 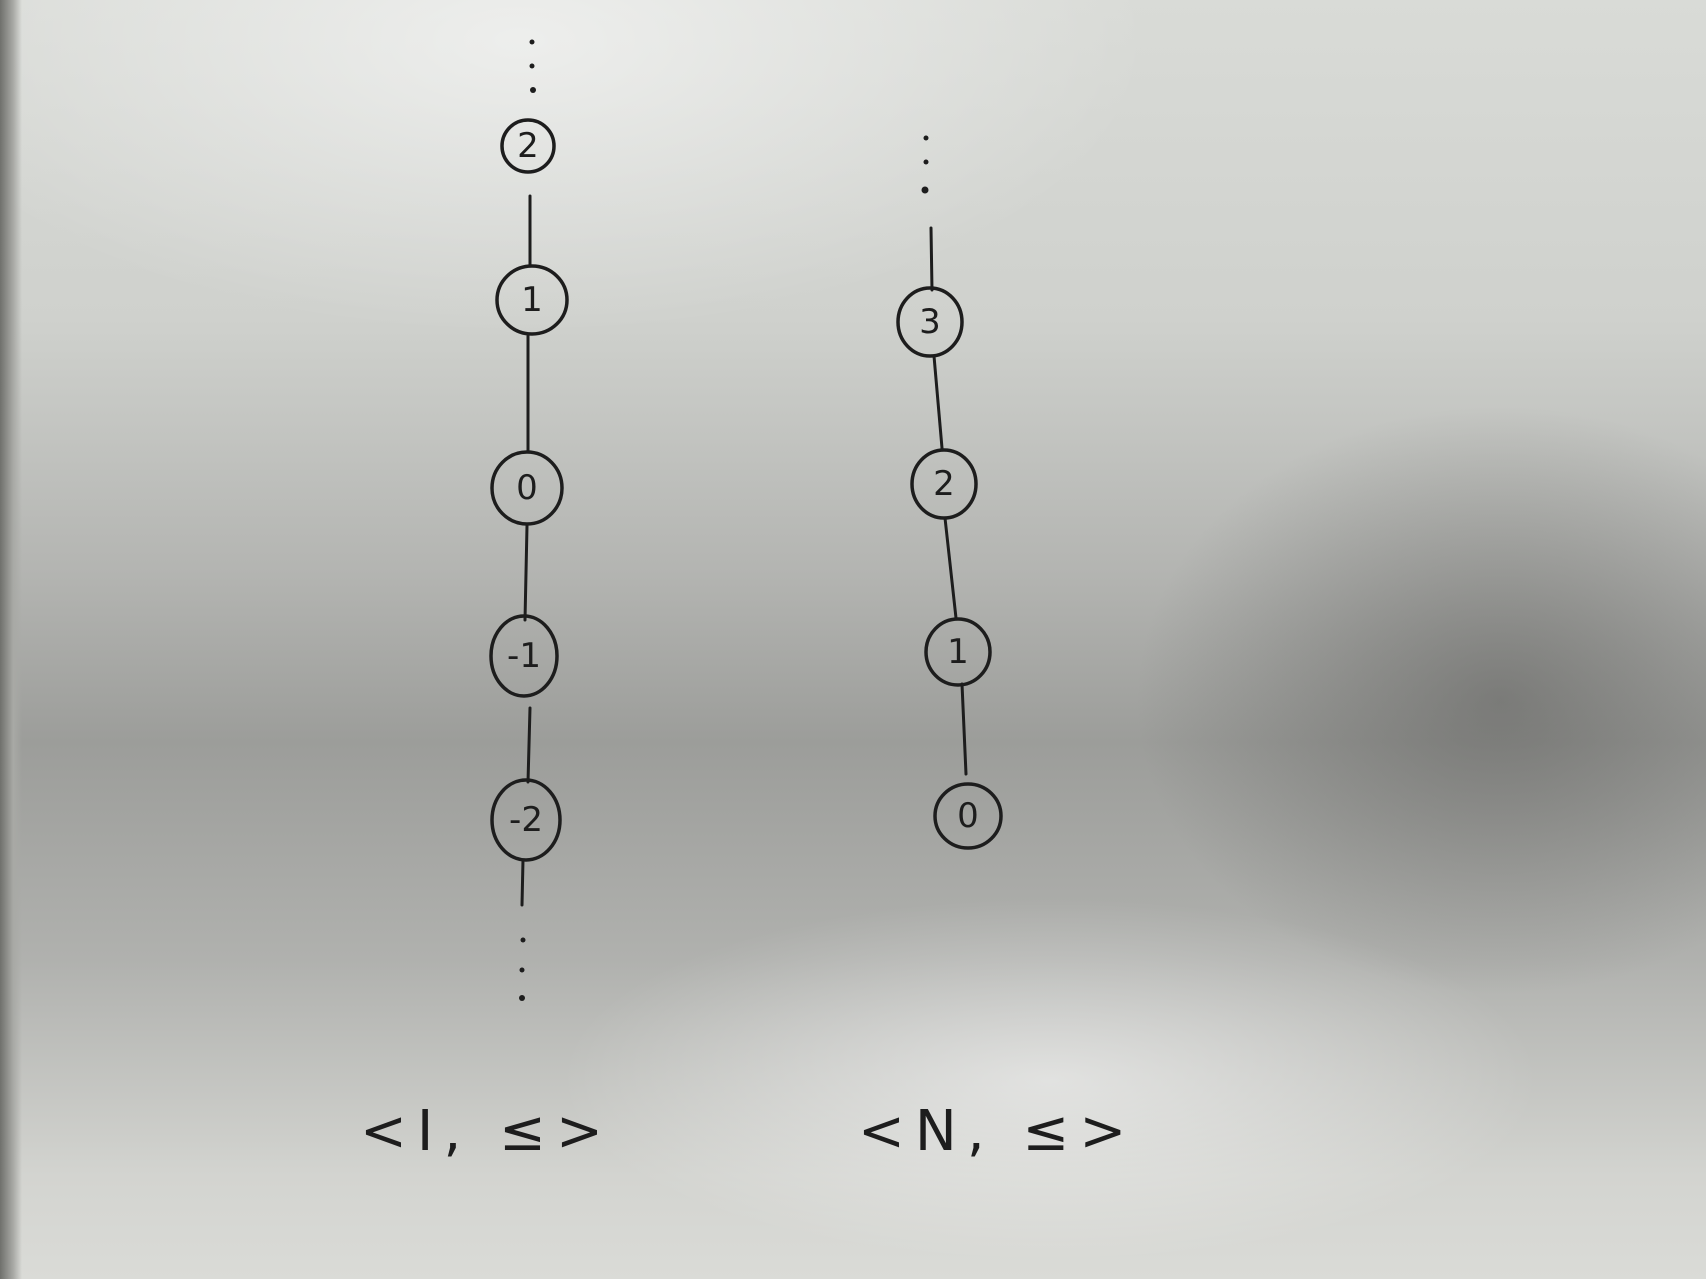 What do you see at coordinates (526, 573) in the screenshot?
I see `edge-0-neg1` at bounding box center [526, 573].